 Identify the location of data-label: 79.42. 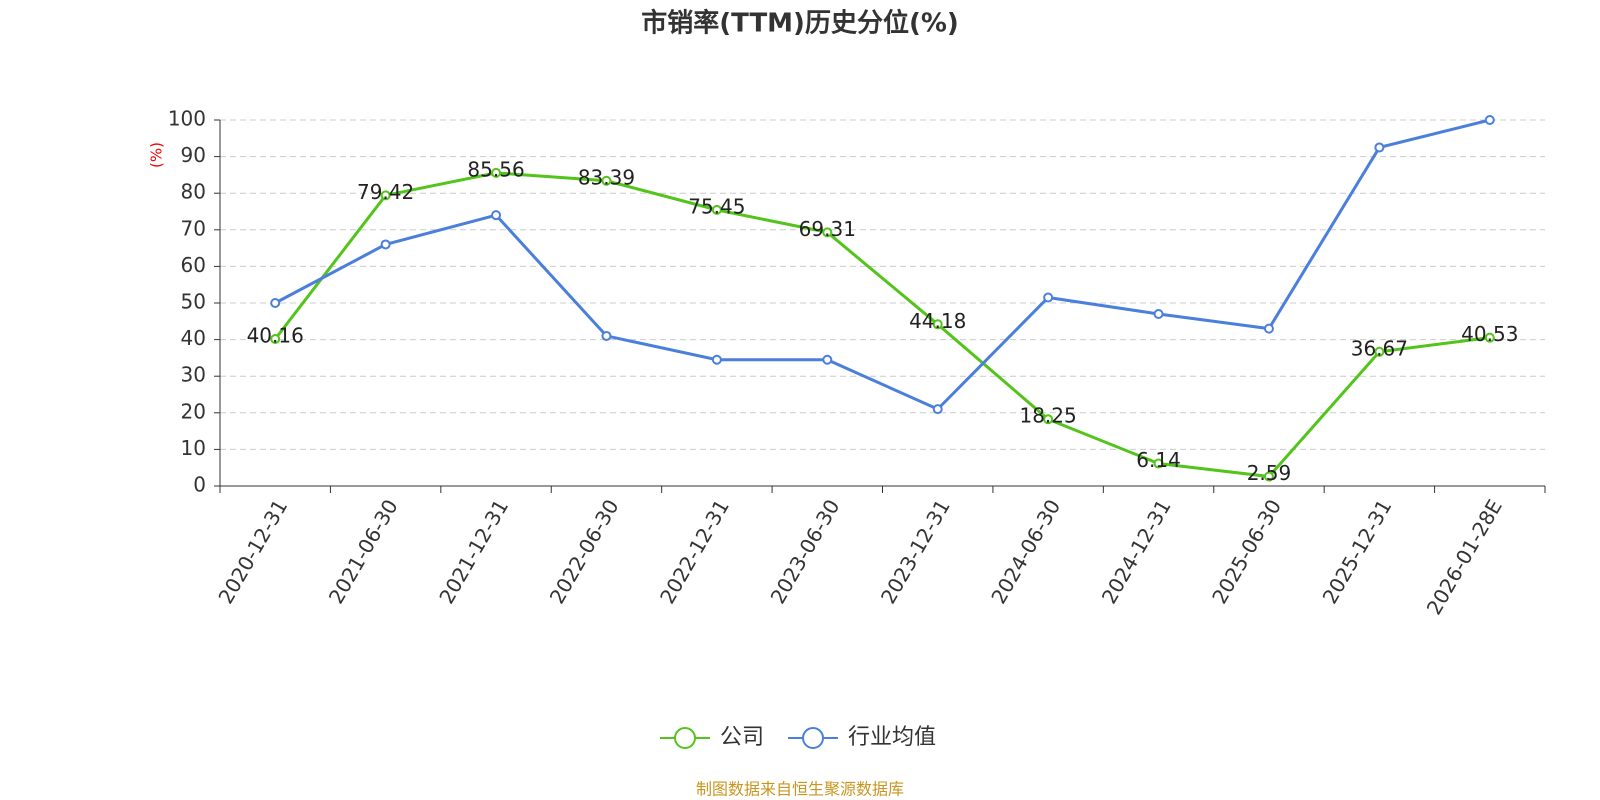
(385, 192).